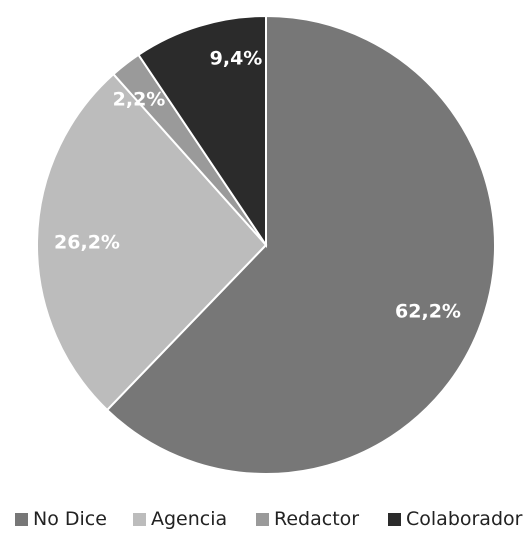 The height and width of the screenshot is (534, 531). What do you see at coordinates (87, 243) in the screenshot?
I see `data-label-agencia: 26,2%` at bounding box center [87, 243].